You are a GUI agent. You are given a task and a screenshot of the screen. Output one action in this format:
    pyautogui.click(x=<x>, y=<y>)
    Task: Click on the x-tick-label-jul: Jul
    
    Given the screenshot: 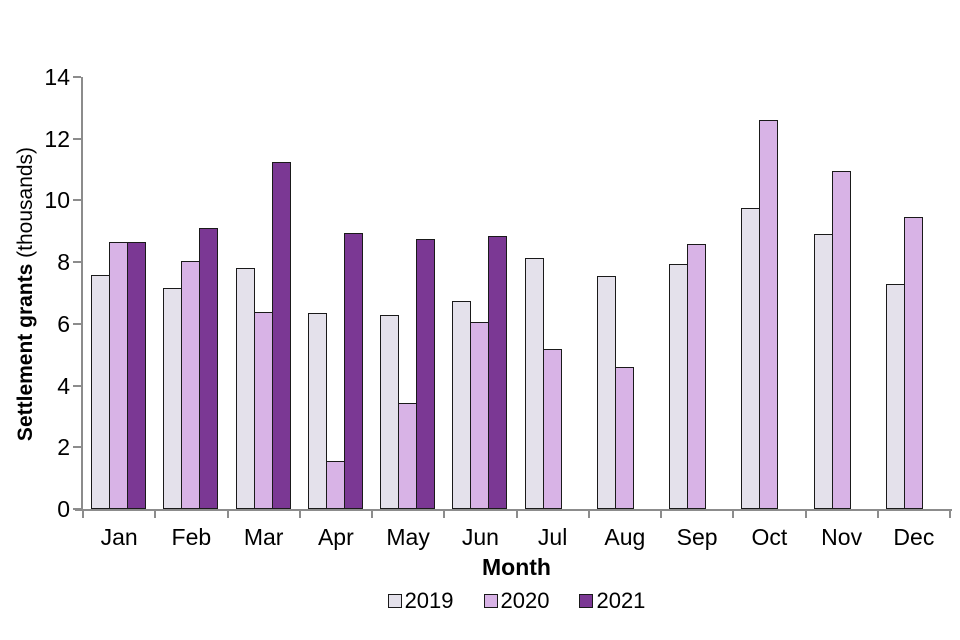 What is the action you would take?
    pyautogui.click(x=552, y=537)
    